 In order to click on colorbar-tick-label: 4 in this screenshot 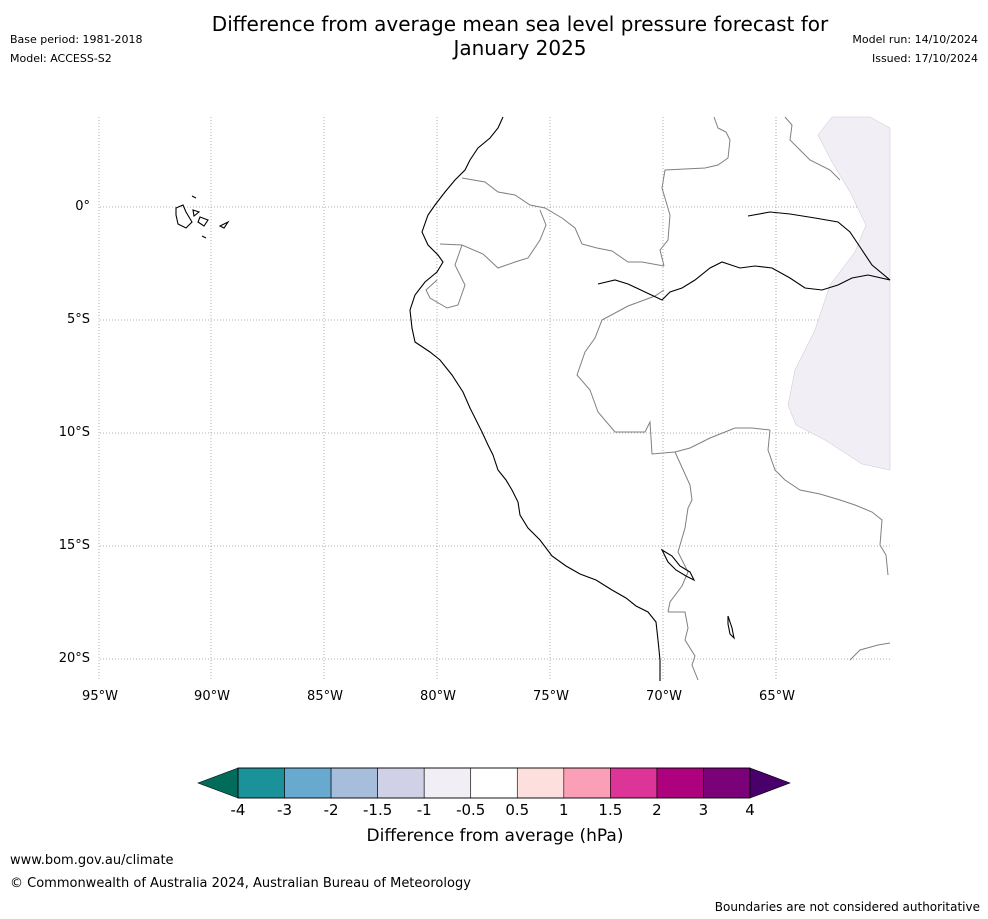, I will do `click(750, 810)`.